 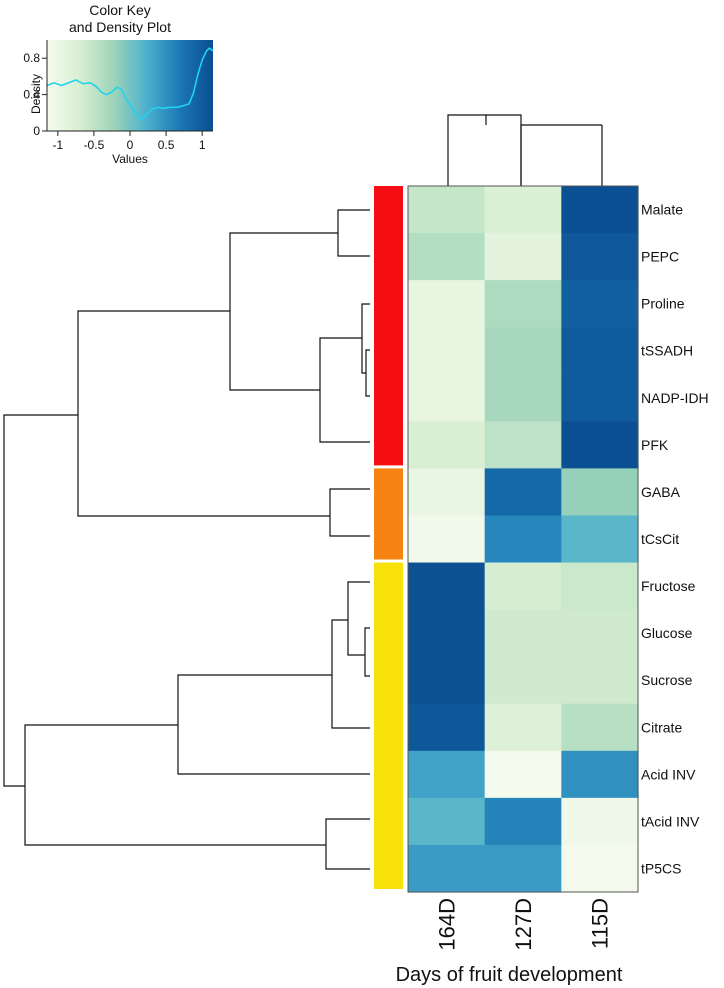 What do you see at coordinates (31, 95) in the screenshot?
I see `color-key-y-tick-label: 0.4` at bounding box center [31, 95].